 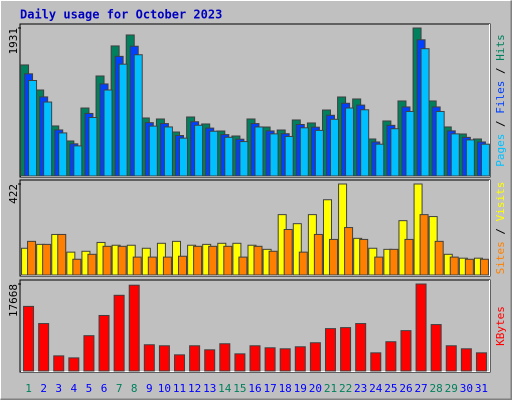 I want to click on legend: KBytes, so click(x=500, y=326).